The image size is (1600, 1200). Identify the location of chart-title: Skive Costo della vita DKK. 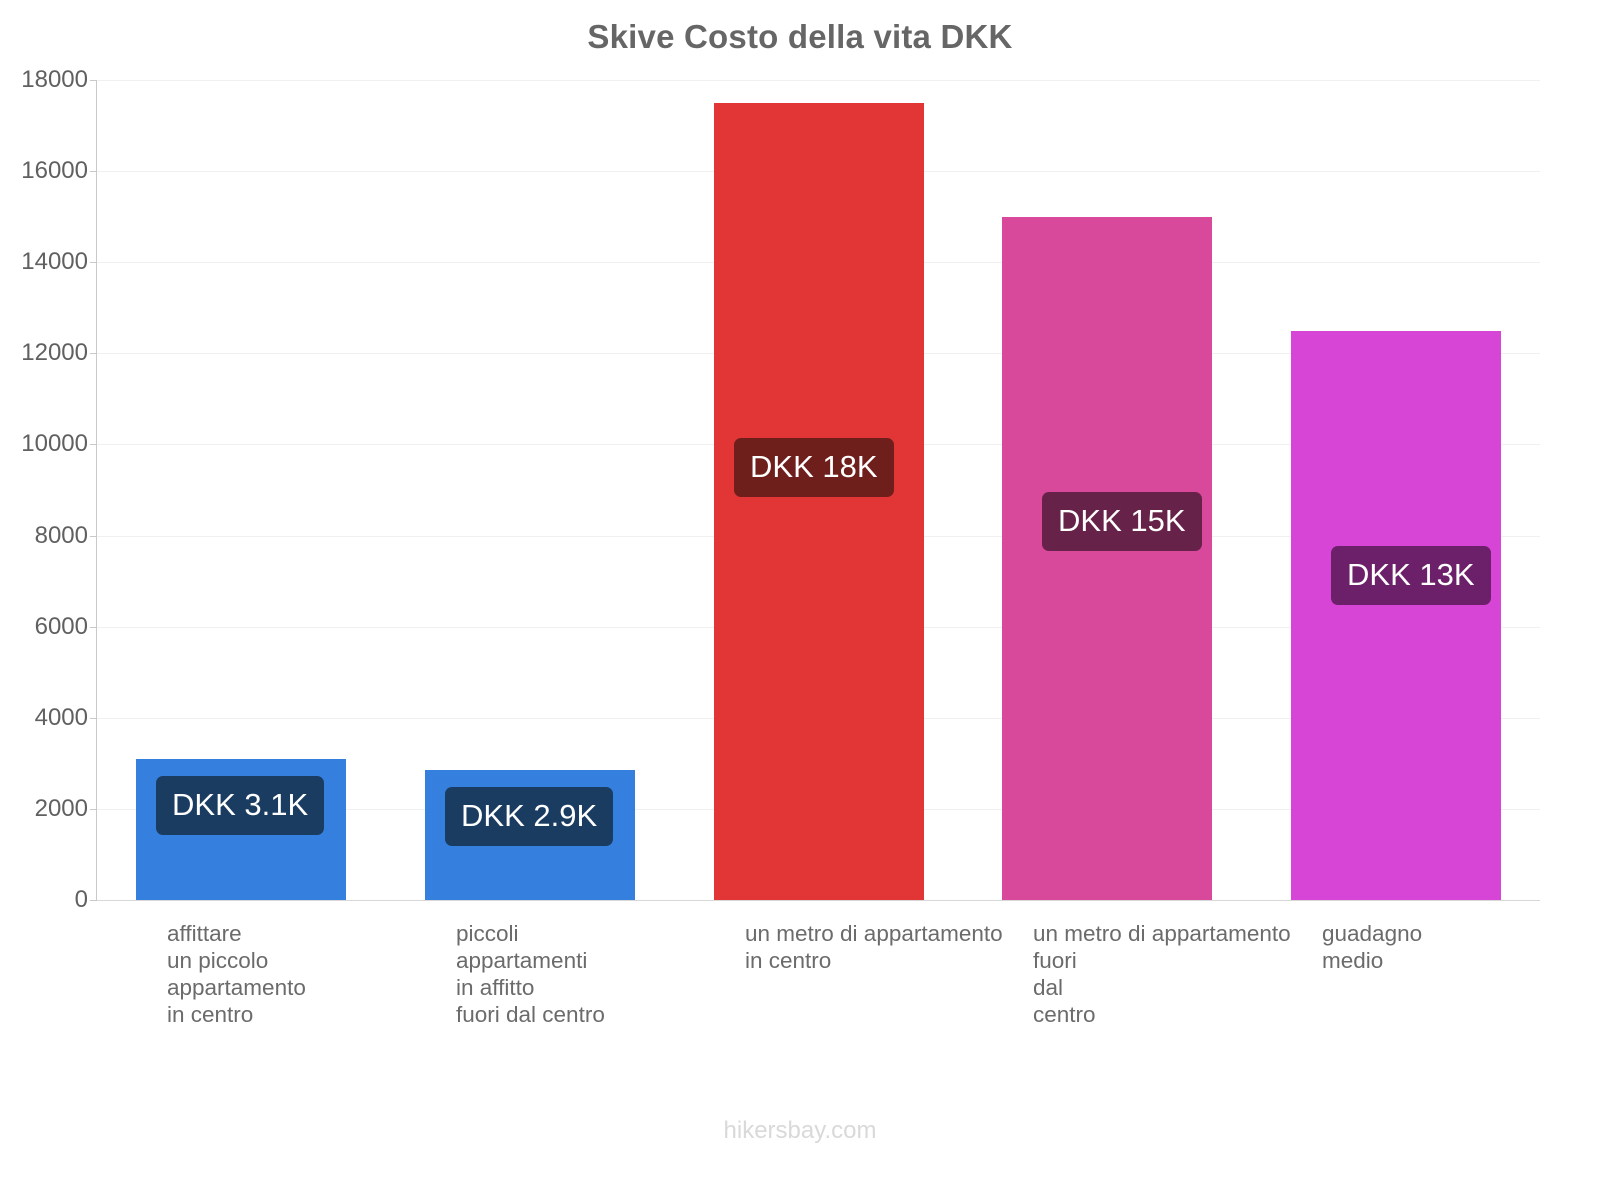
(800, 36).